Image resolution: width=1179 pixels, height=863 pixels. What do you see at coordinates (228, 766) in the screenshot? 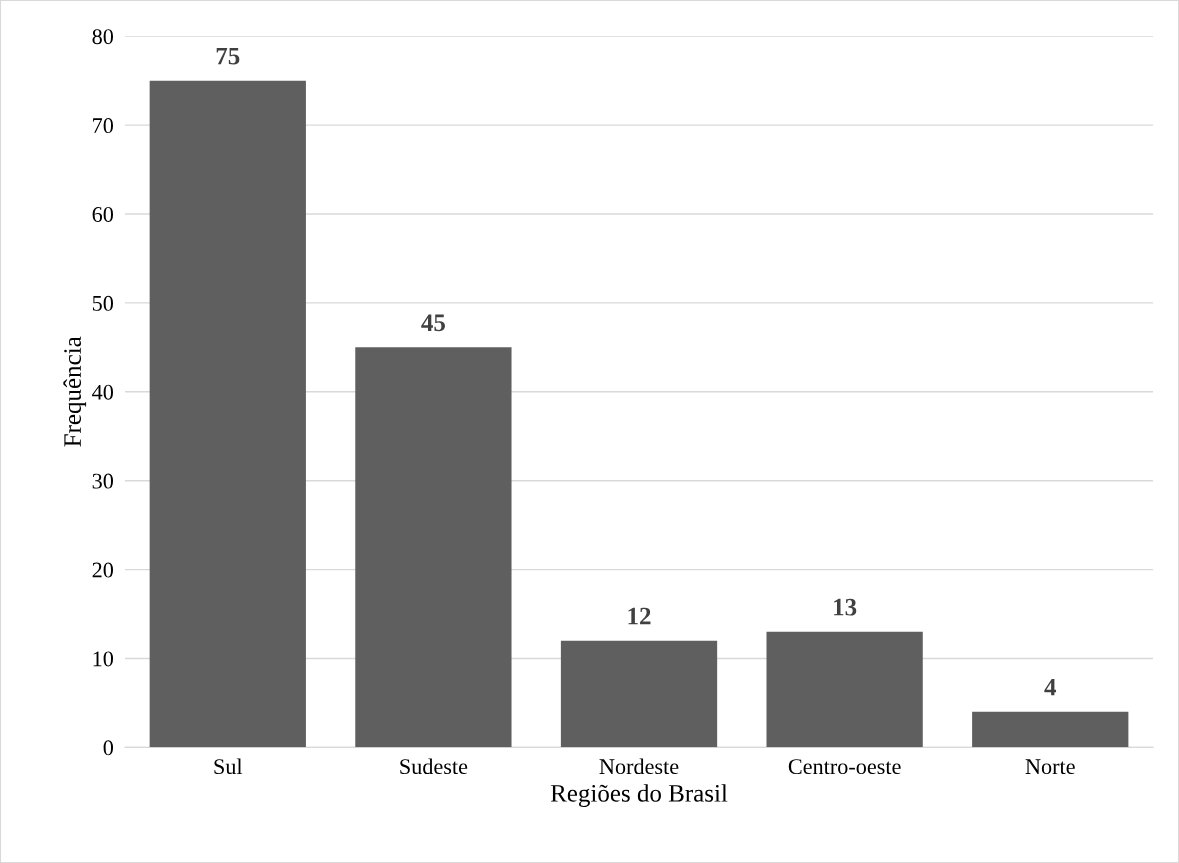
I see `x-tick-label: Sul` at bounding box center [228, 766].